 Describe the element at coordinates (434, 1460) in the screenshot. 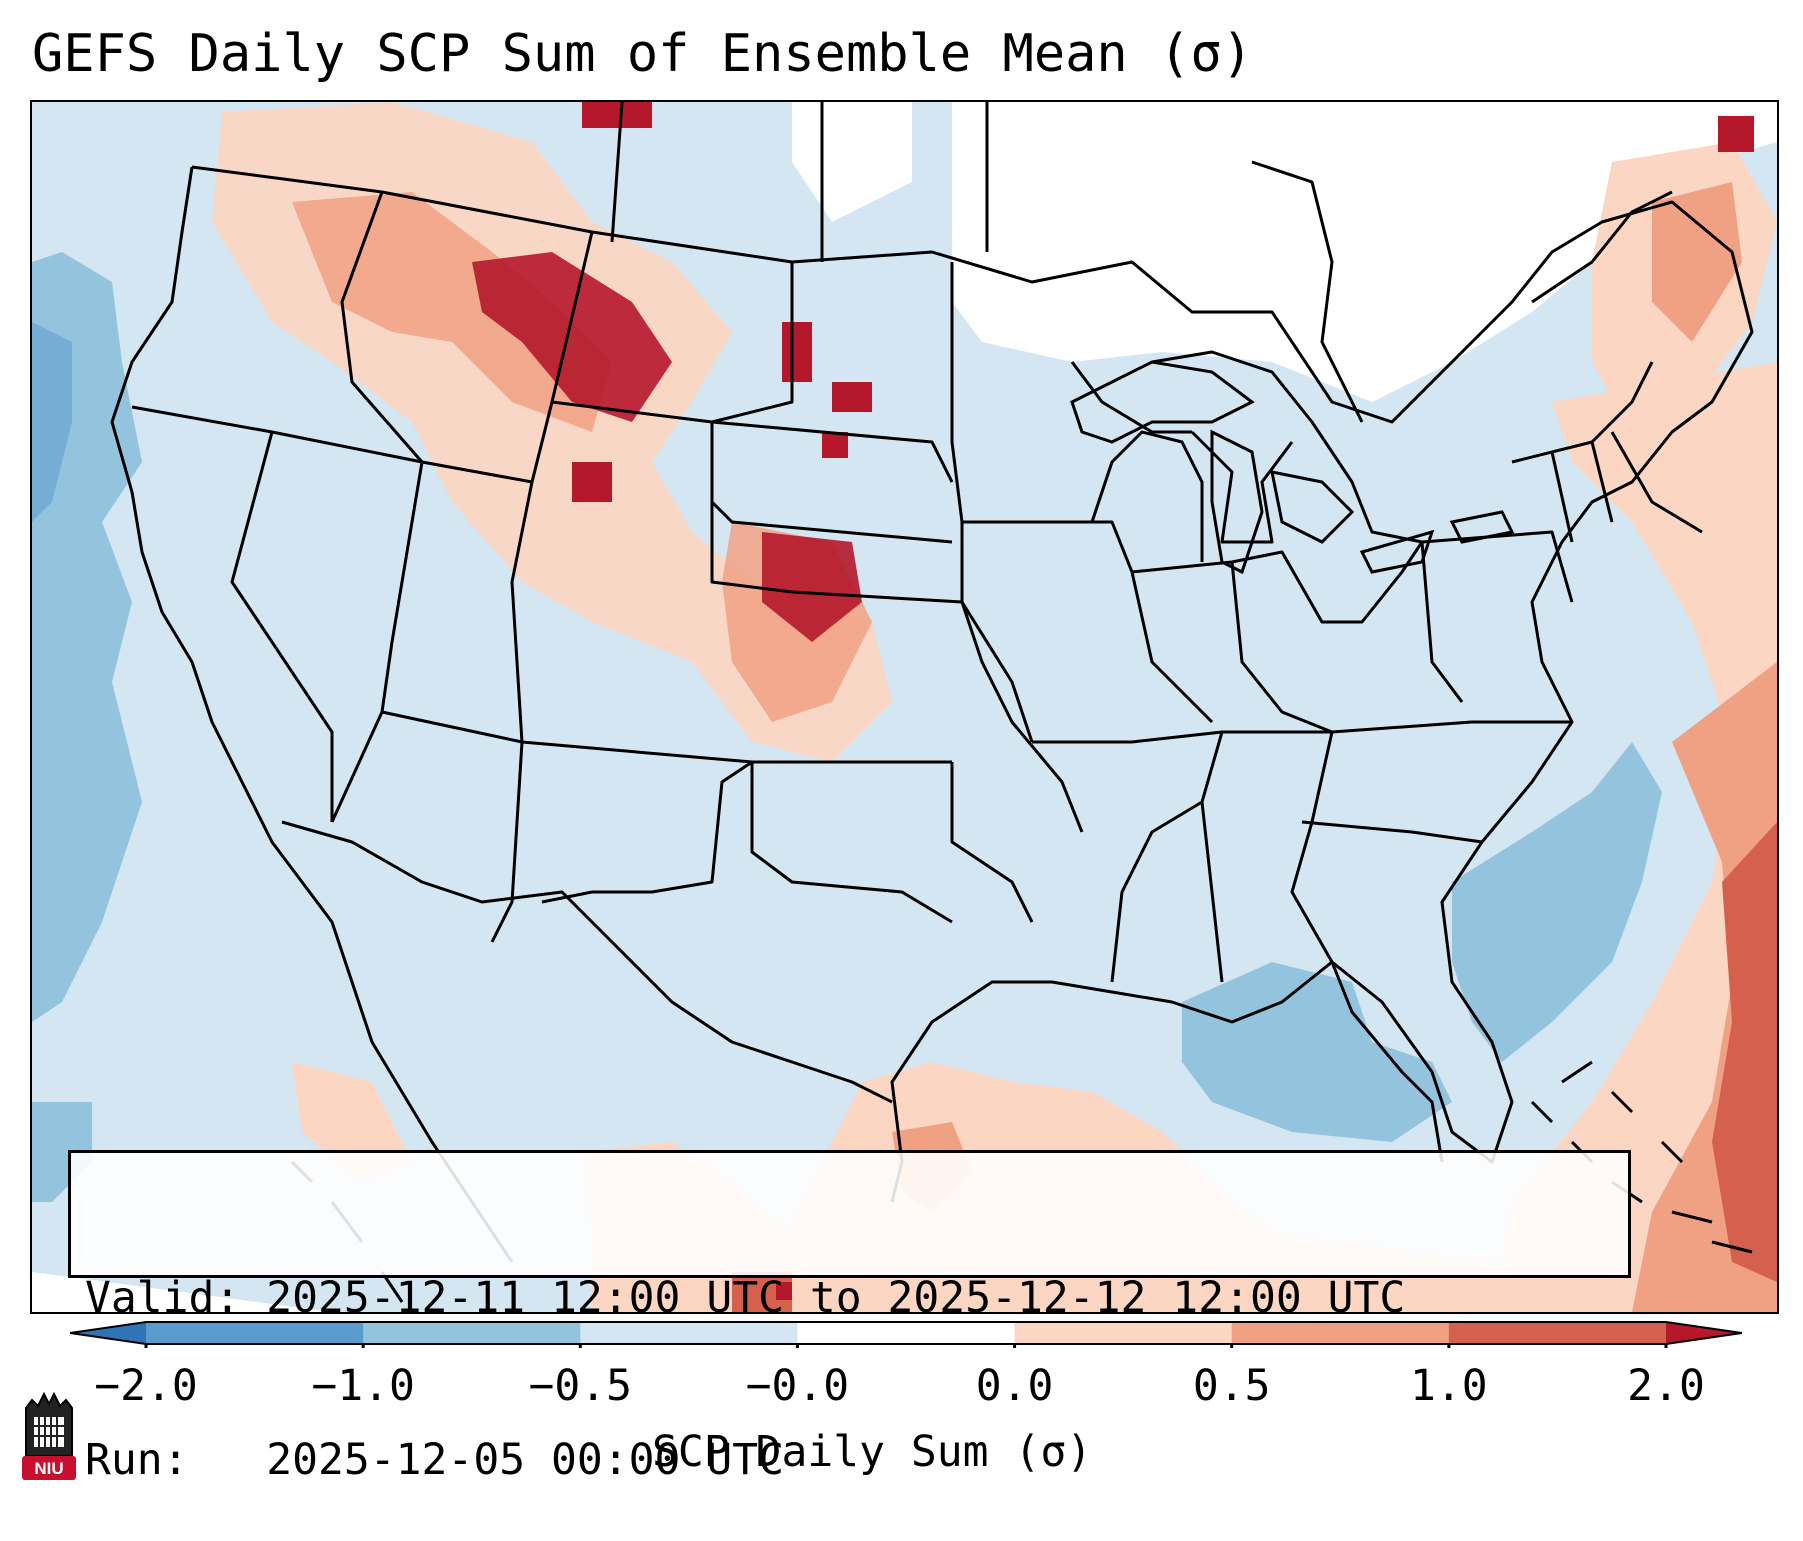

I see `run-time-text: Run: 2025-12-05 00:00 UTC` at that location.